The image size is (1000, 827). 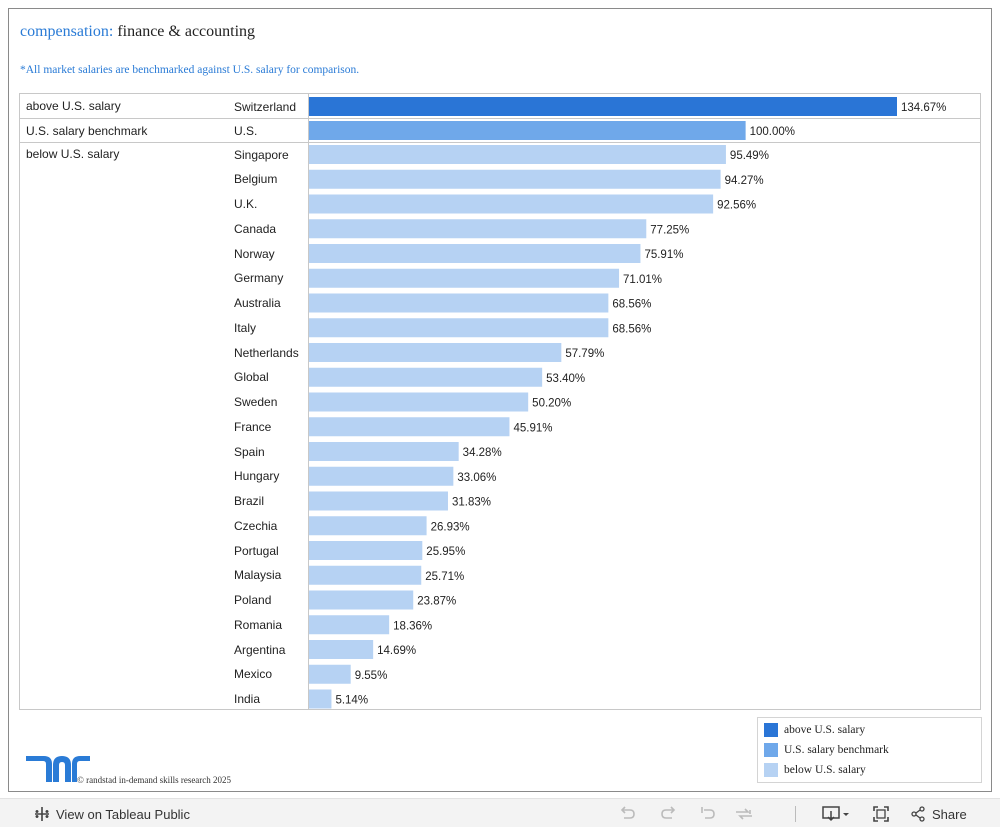 I want to click on bar-czechia, so click(x=368, y=526).